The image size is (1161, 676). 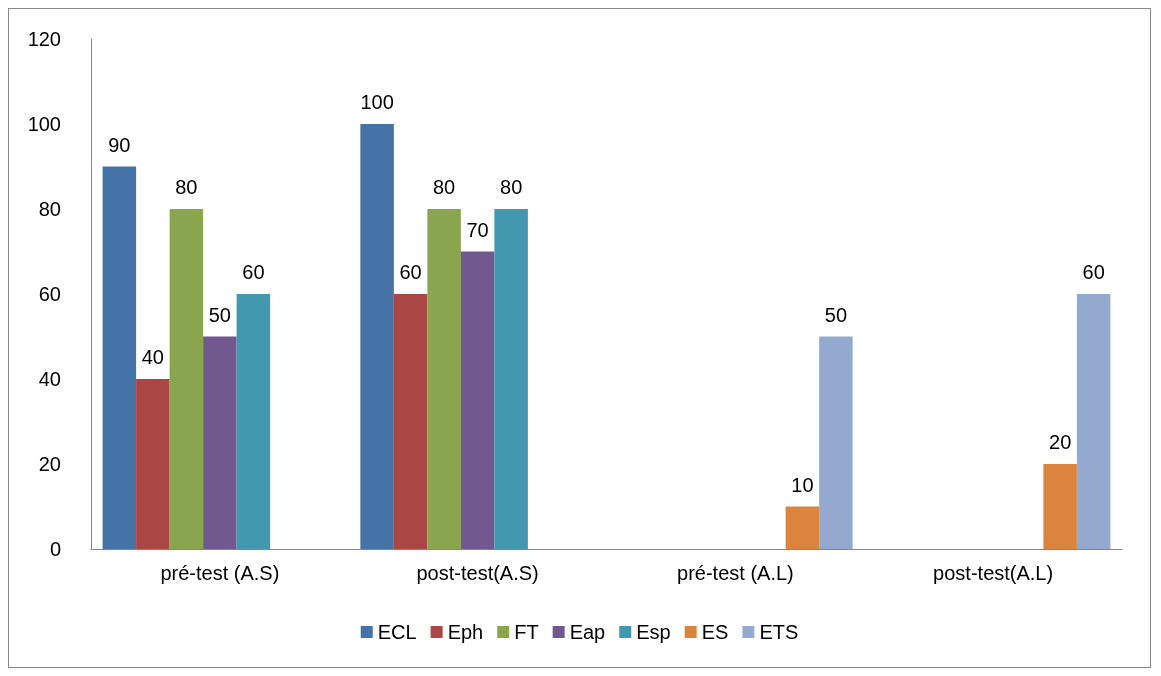 I want to click on y-tick-label: 0, so click(x=55, y=549).